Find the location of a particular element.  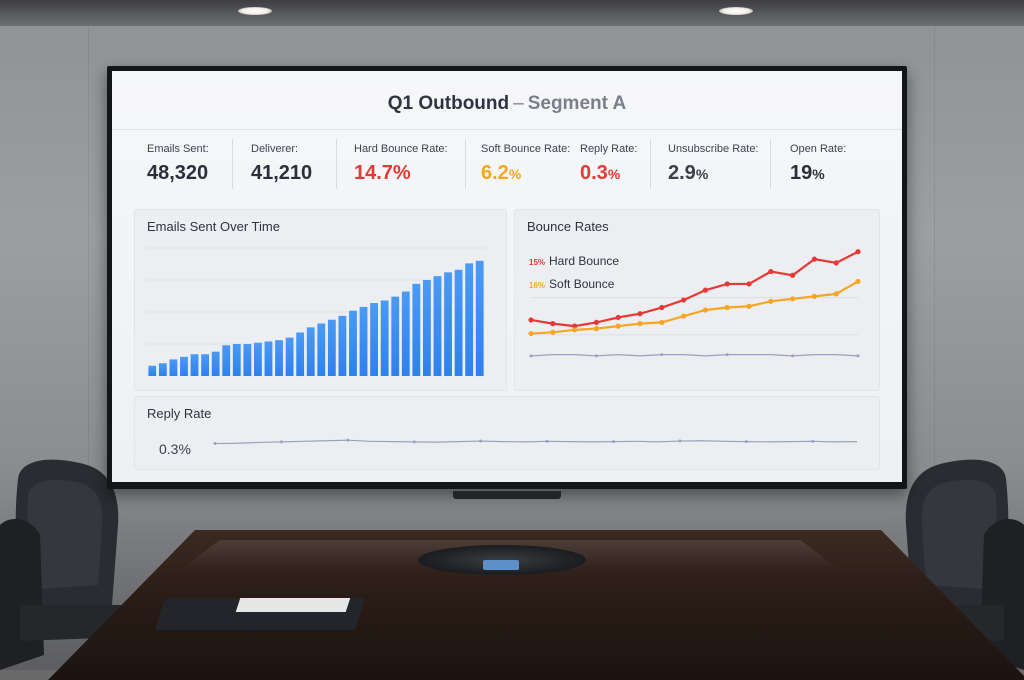

kpi-emails-sent: Emails Sent: 48,320 is located at coordinates (178, 164).